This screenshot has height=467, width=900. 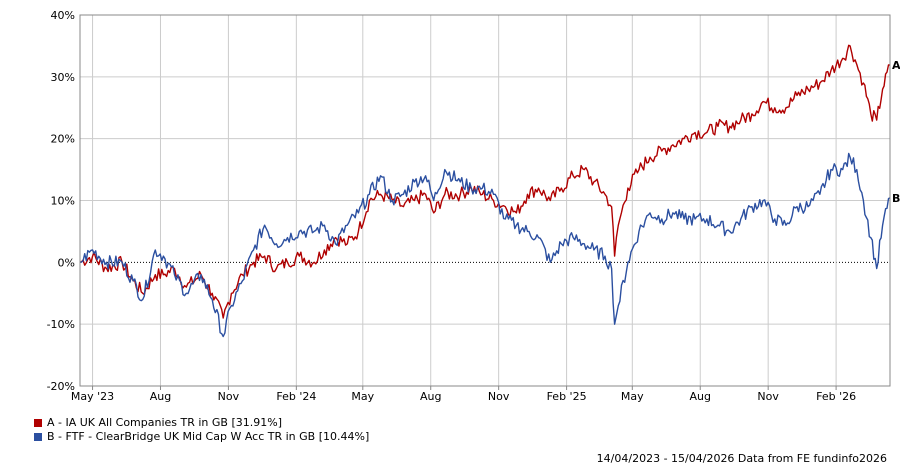 What do you see at coordinates (567, 396) in the screenshot?
I see `x-tick-label: Feb '25` at bounding box center [567, 396].